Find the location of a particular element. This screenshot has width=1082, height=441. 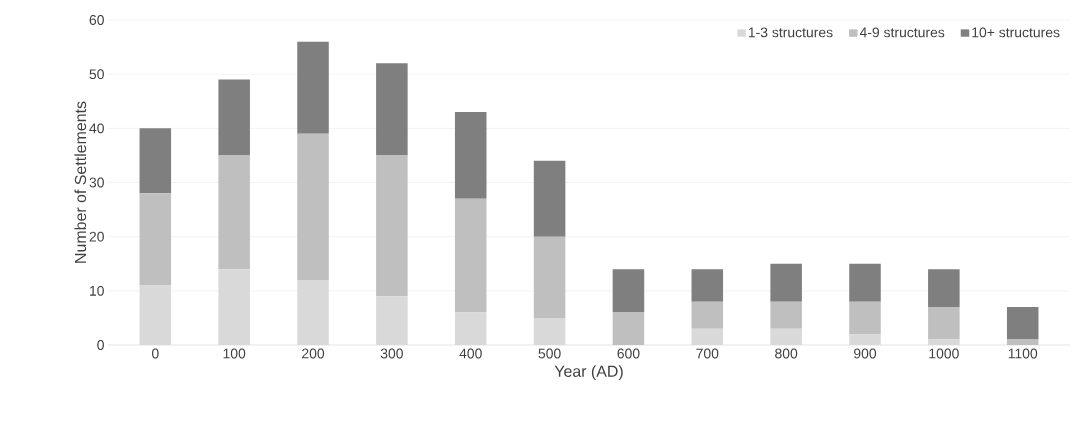

y-tick-label: 30 is located at coordinates (96, 182).